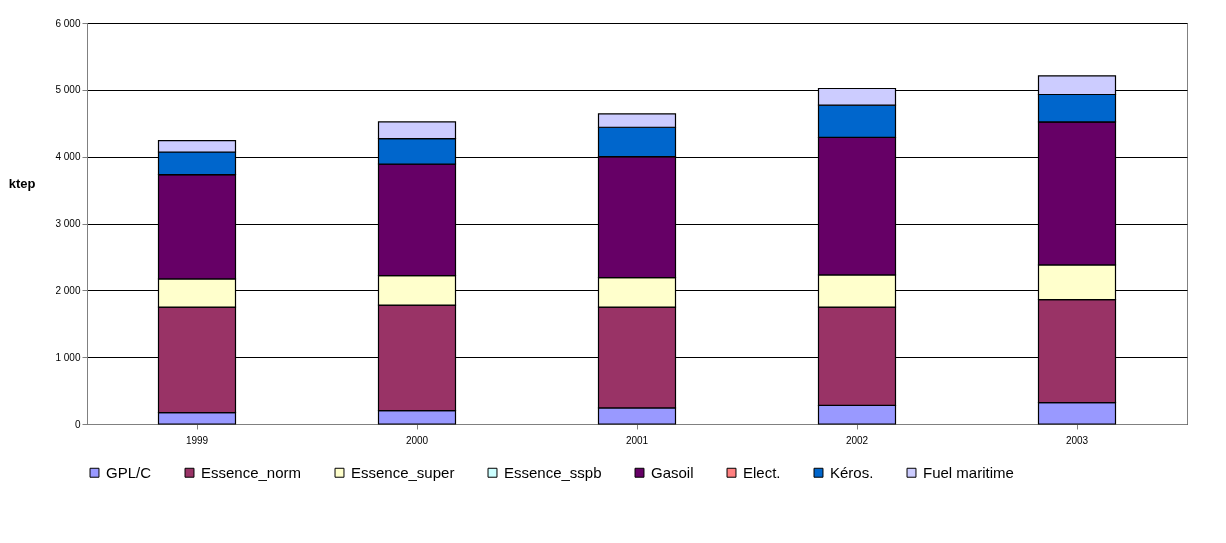 This screenshot has width=1226, height=543. What do you see at coordinates (68, 90) in the screenshot?
I see `y-tick-label: 5 000` at bounding box center [68, 90].